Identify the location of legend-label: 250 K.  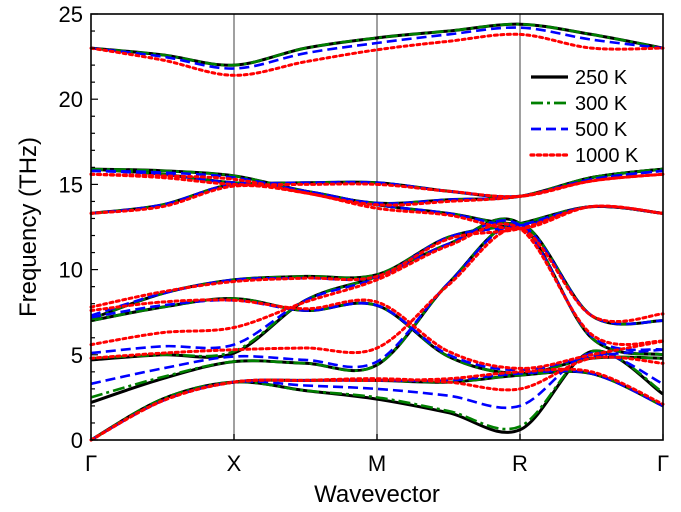
(601, 78).